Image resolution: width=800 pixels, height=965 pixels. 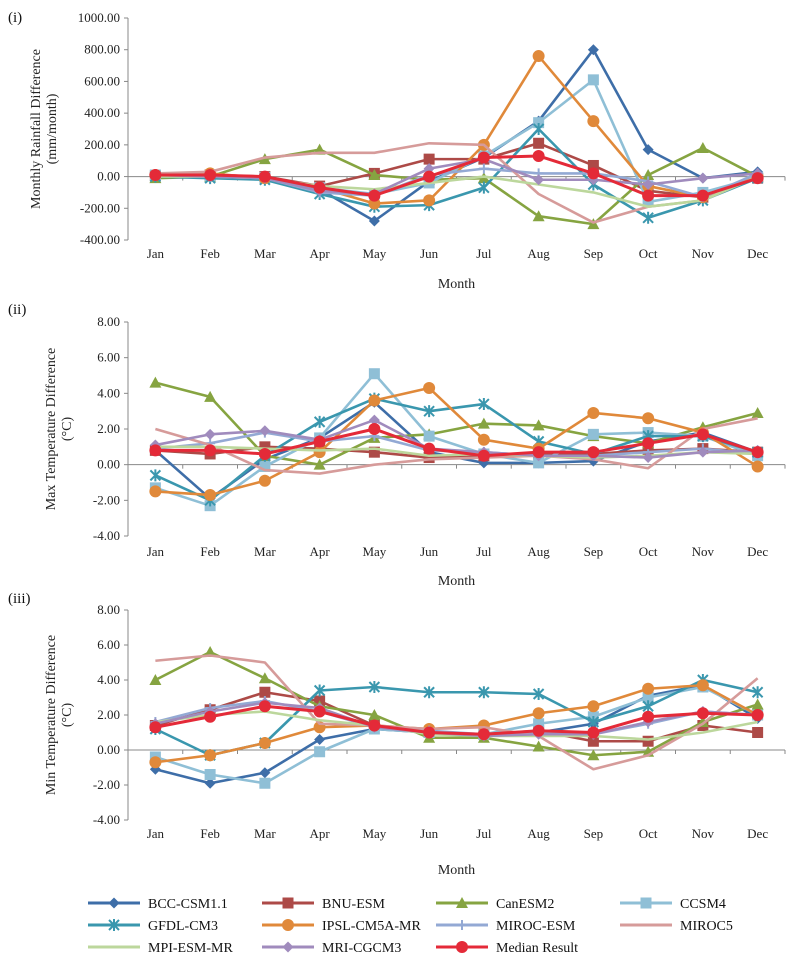 I want to click on legend-label: GFDL-CM3, so click(x=183, y=926).